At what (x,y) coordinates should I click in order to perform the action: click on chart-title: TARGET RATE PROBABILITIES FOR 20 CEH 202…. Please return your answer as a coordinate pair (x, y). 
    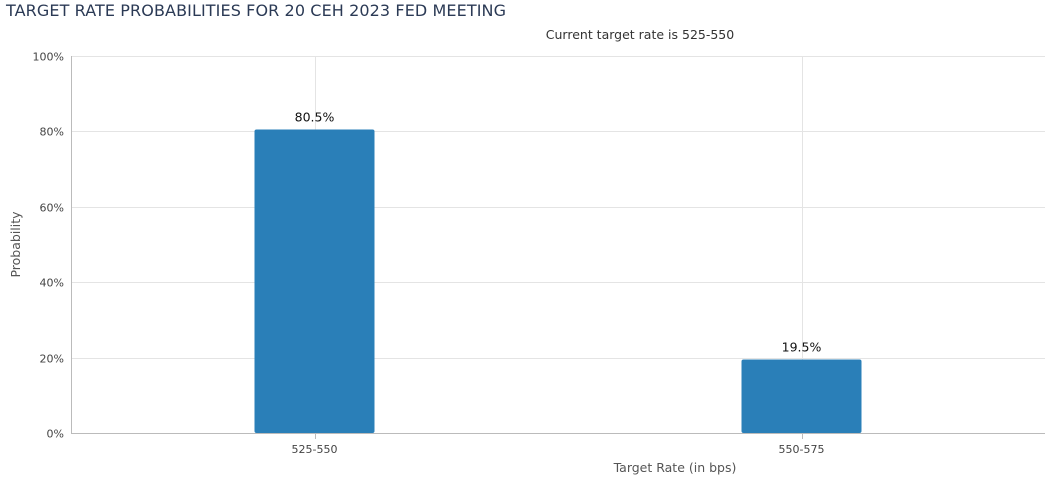
    Looking at the image, I should click on (256, 10).